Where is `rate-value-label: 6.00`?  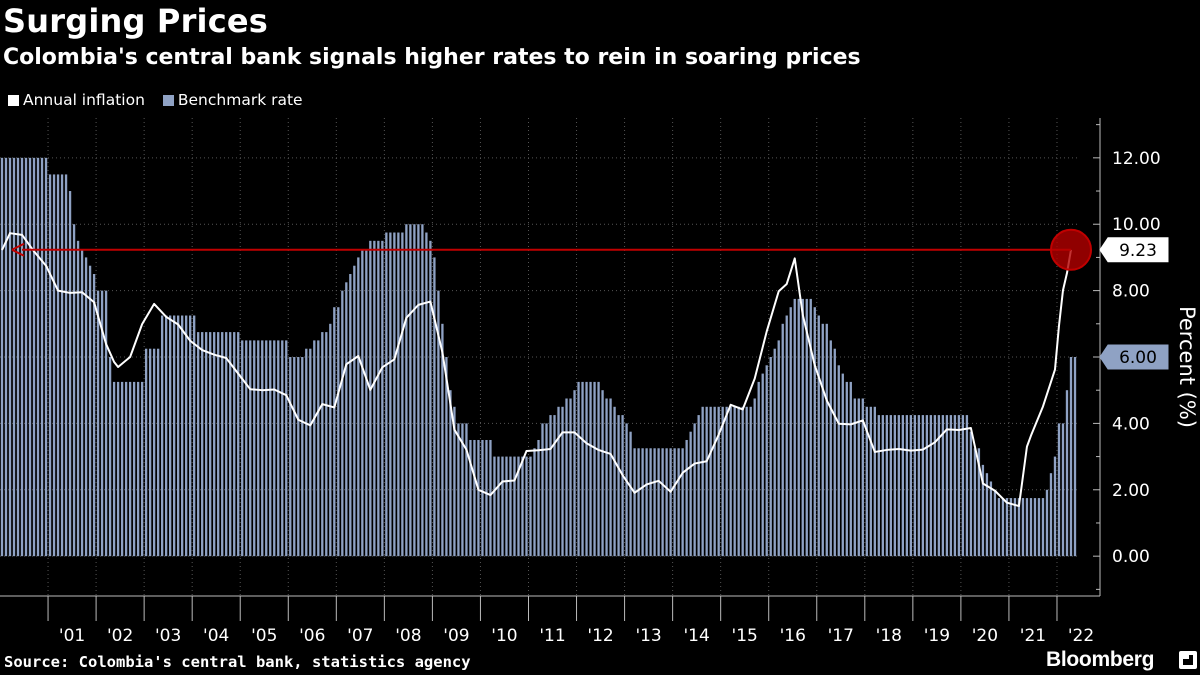 rate-value-label: 6.00 is located at coordinates (1134, 357).